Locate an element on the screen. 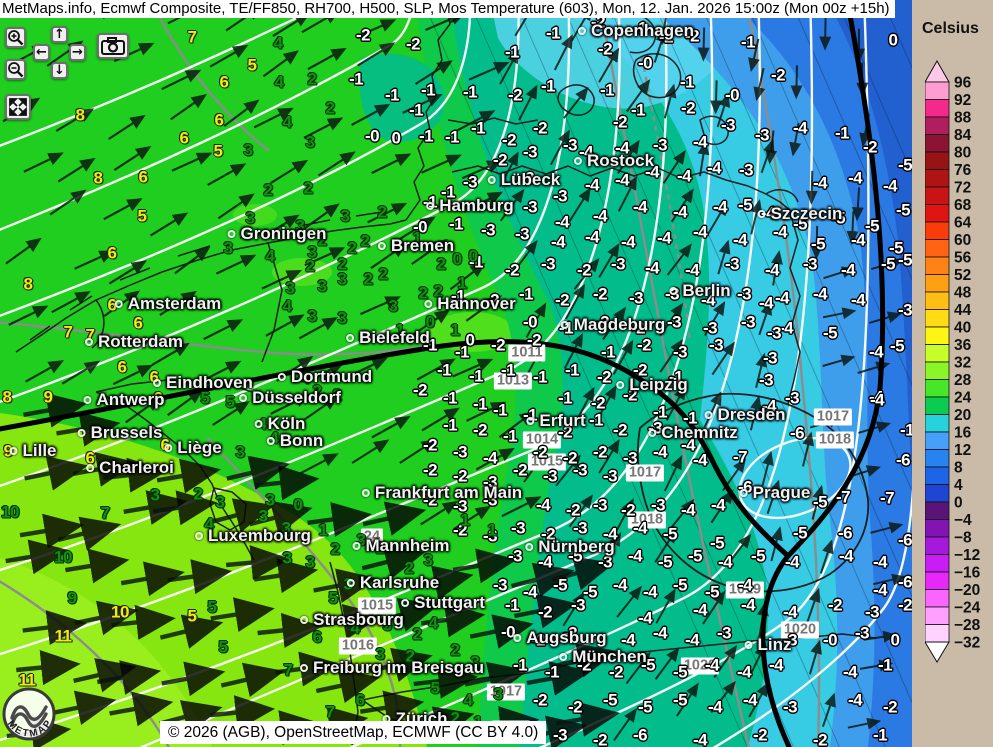 The image size is (993, 747). svg-text: −12 is located at coordinates (967, 555).